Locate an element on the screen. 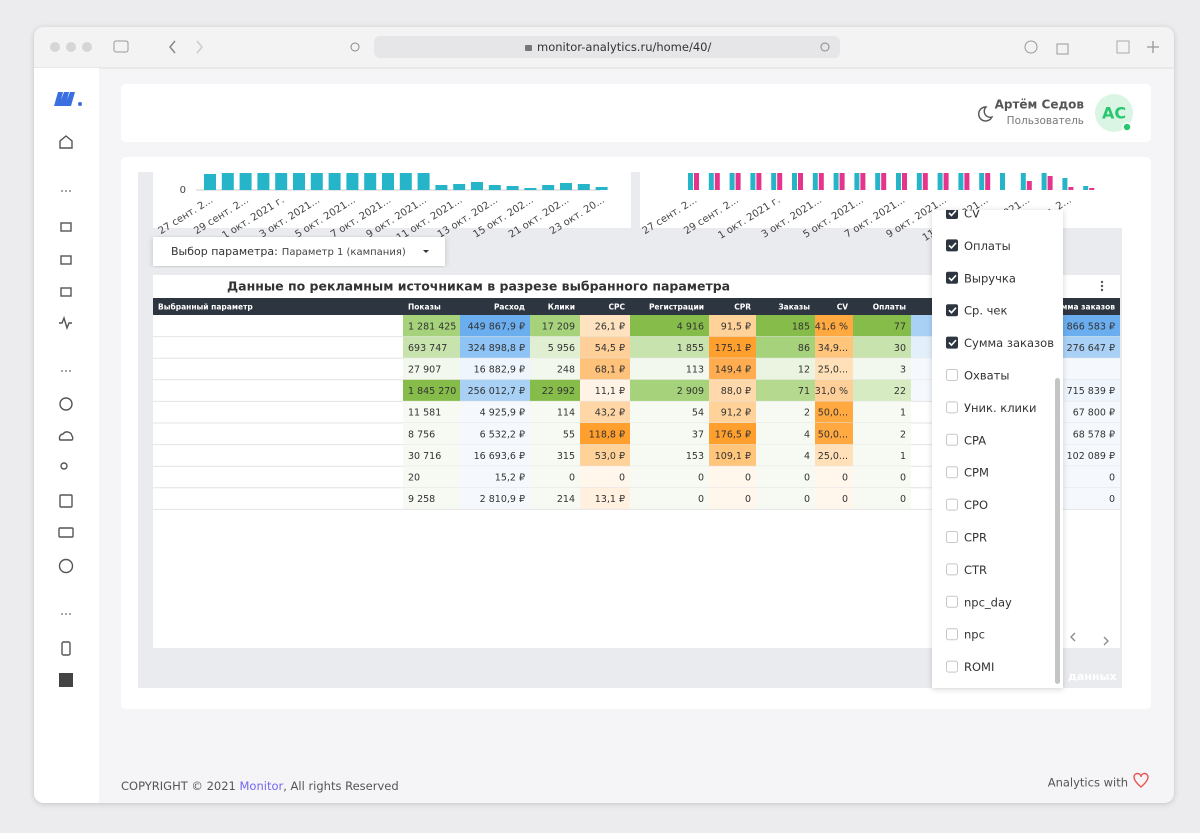 The image size is (1200, 833). menu-item: Уник. клики is located at coordinates (1000, 408).